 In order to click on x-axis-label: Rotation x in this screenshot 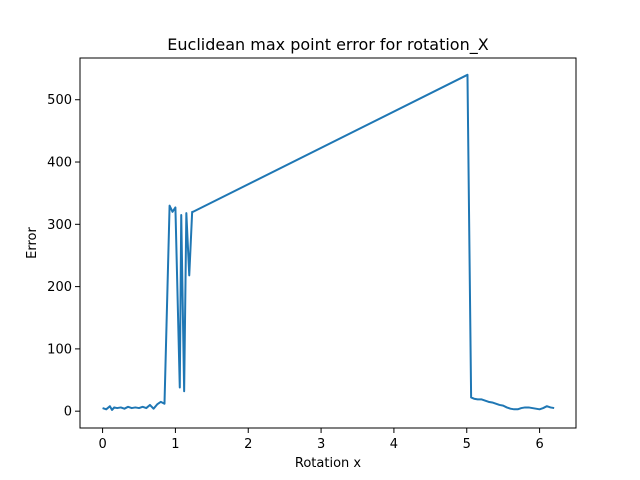, I will do `click(328, 463)`.